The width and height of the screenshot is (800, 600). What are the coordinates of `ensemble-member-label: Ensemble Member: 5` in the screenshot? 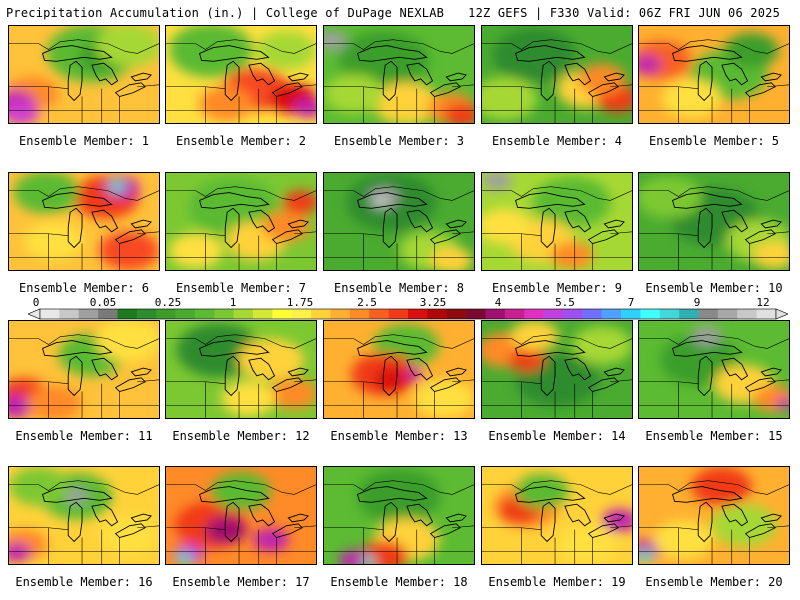 It's located at (714, 141).